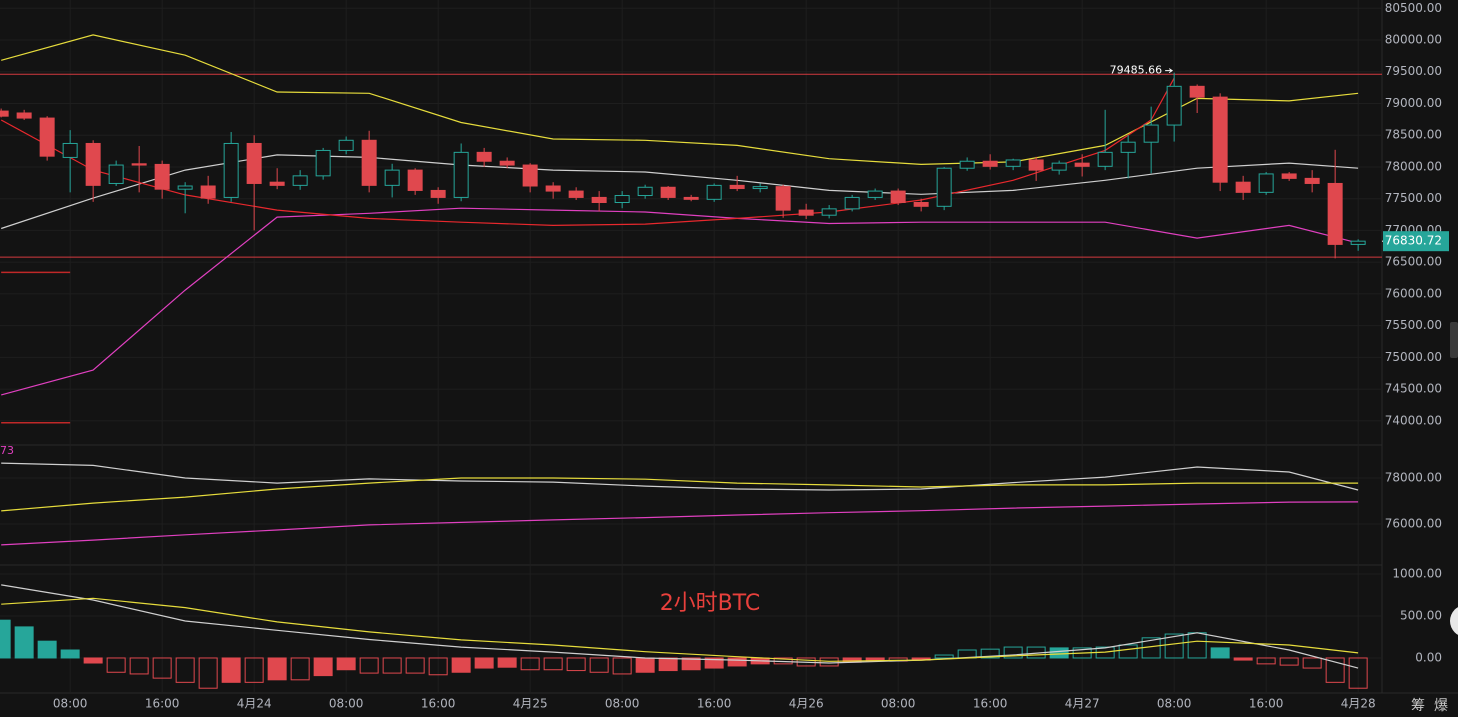  I want to click on chart-title: 2小时BTC, so click(710, 603).